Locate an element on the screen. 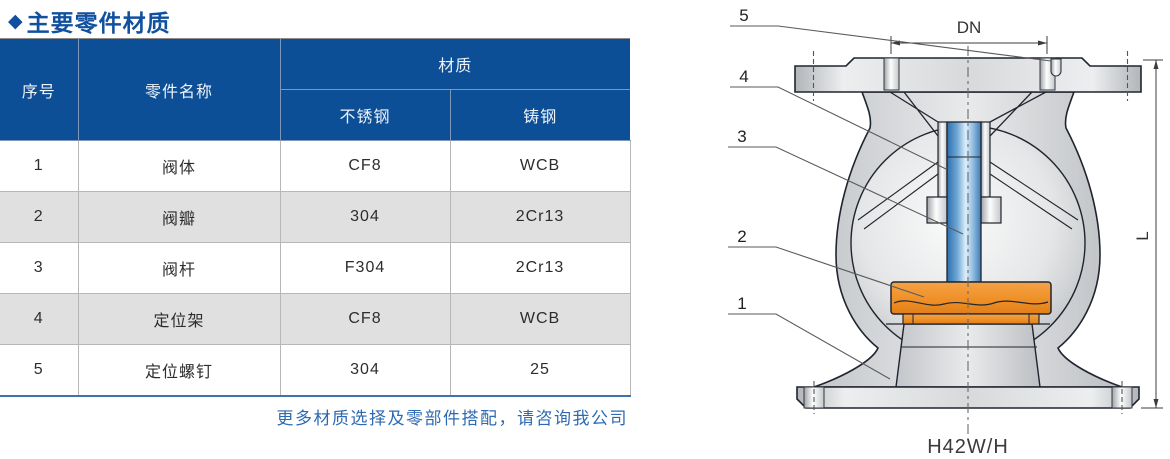 The image size is (1170, 459). cell-part-name: 定位螺钉 is located at coordinates (179, 370).